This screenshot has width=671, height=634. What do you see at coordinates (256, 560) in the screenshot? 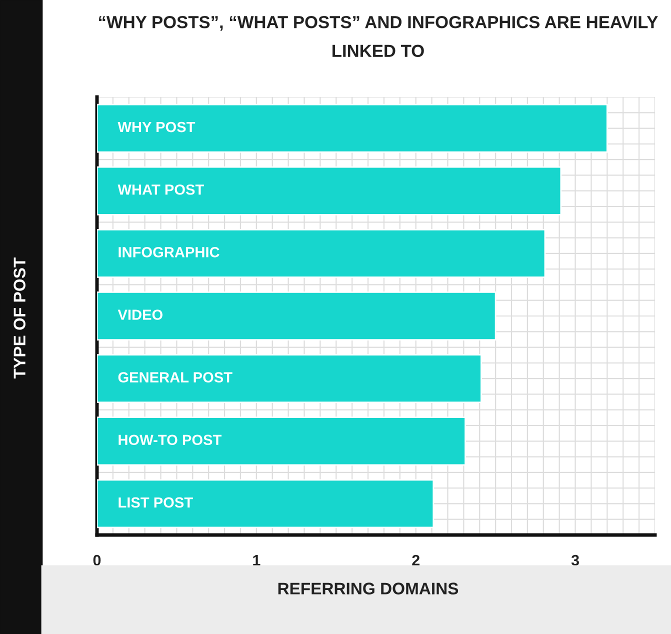
I see `x-tick-label: 1` at bounding box center [256, 560].